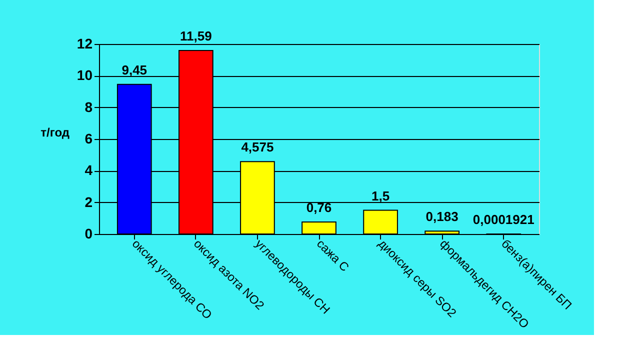 The height and width of the screenshot is (339, 619). What do you see at coordinates (135, 70) in the screenshot?
I see `data-label: 9,45` at bounding box center [135, 70].